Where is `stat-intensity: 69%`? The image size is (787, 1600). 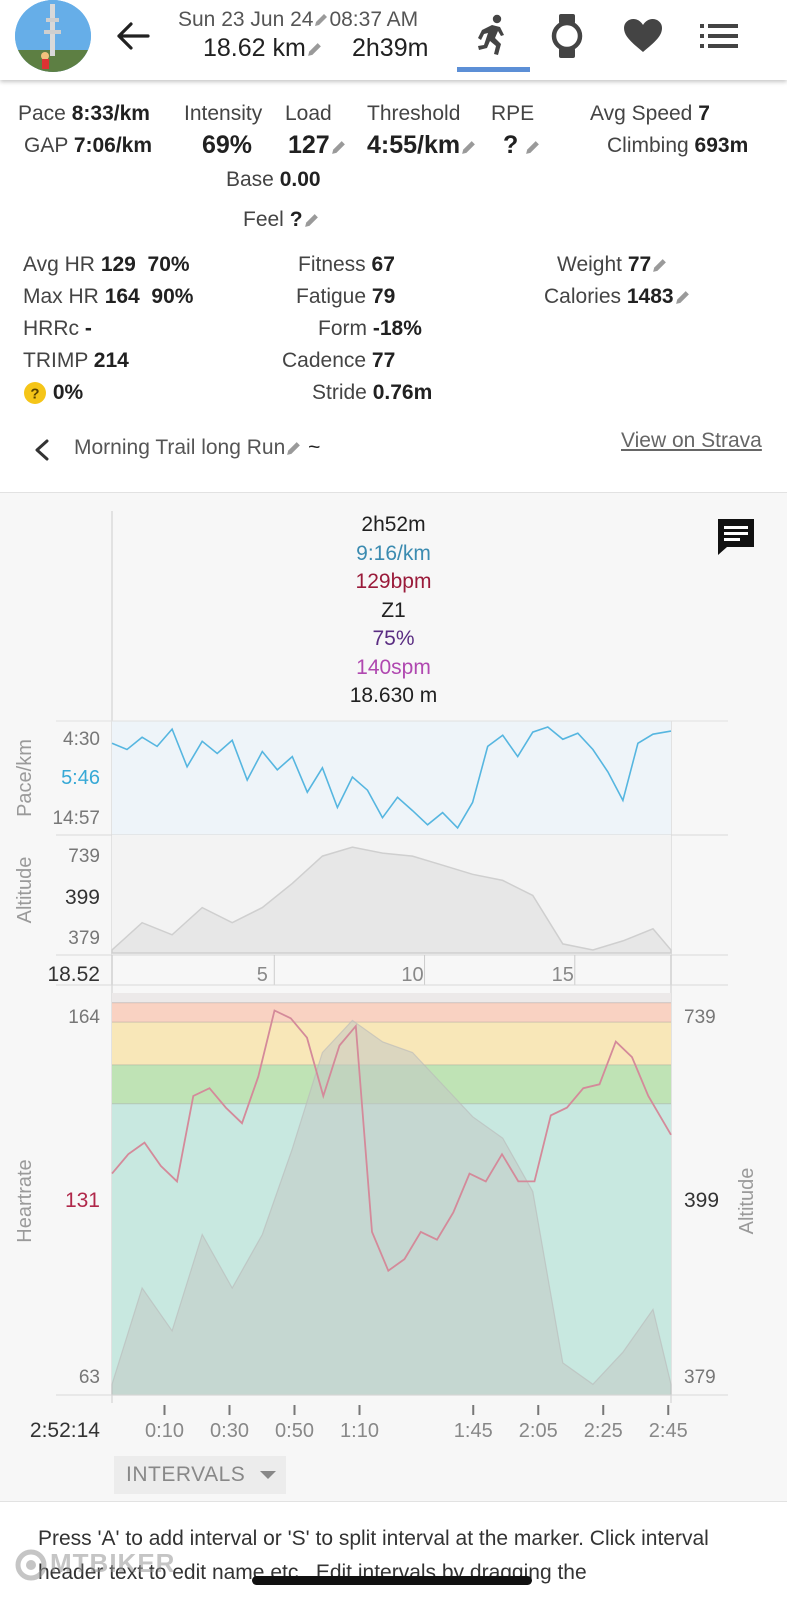 stat-intensity: 69% is located at coordinates (227, 145).